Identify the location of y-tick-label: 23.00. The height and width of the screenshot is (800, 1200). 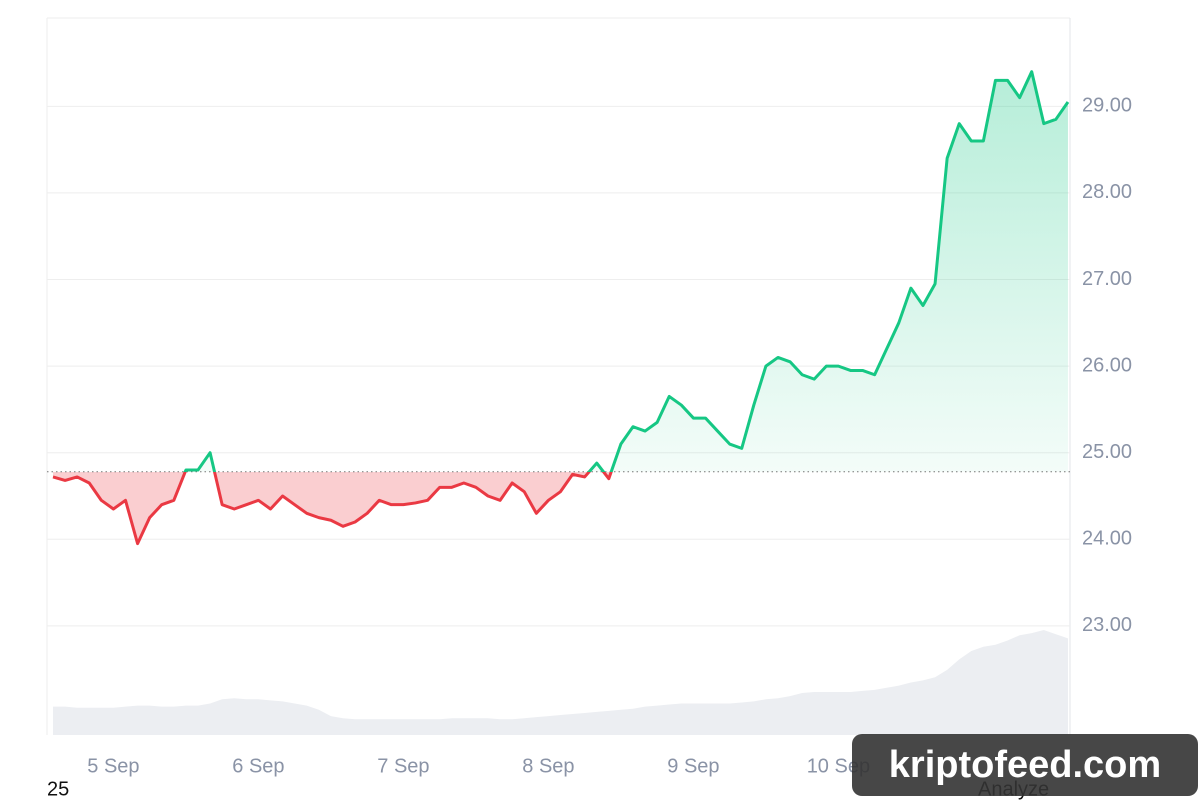
(1107, 625).